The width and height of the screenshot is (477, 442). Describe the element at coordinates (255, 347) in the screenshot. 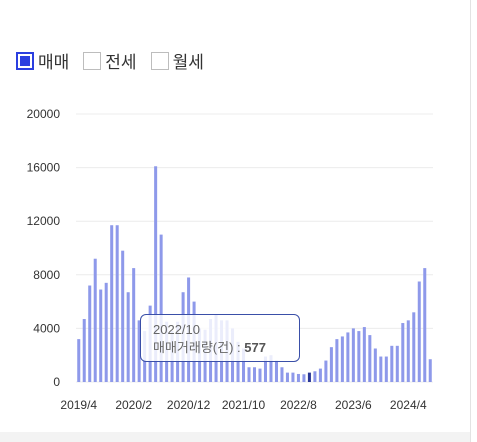

I see `tooltip-value: 577` at that location.